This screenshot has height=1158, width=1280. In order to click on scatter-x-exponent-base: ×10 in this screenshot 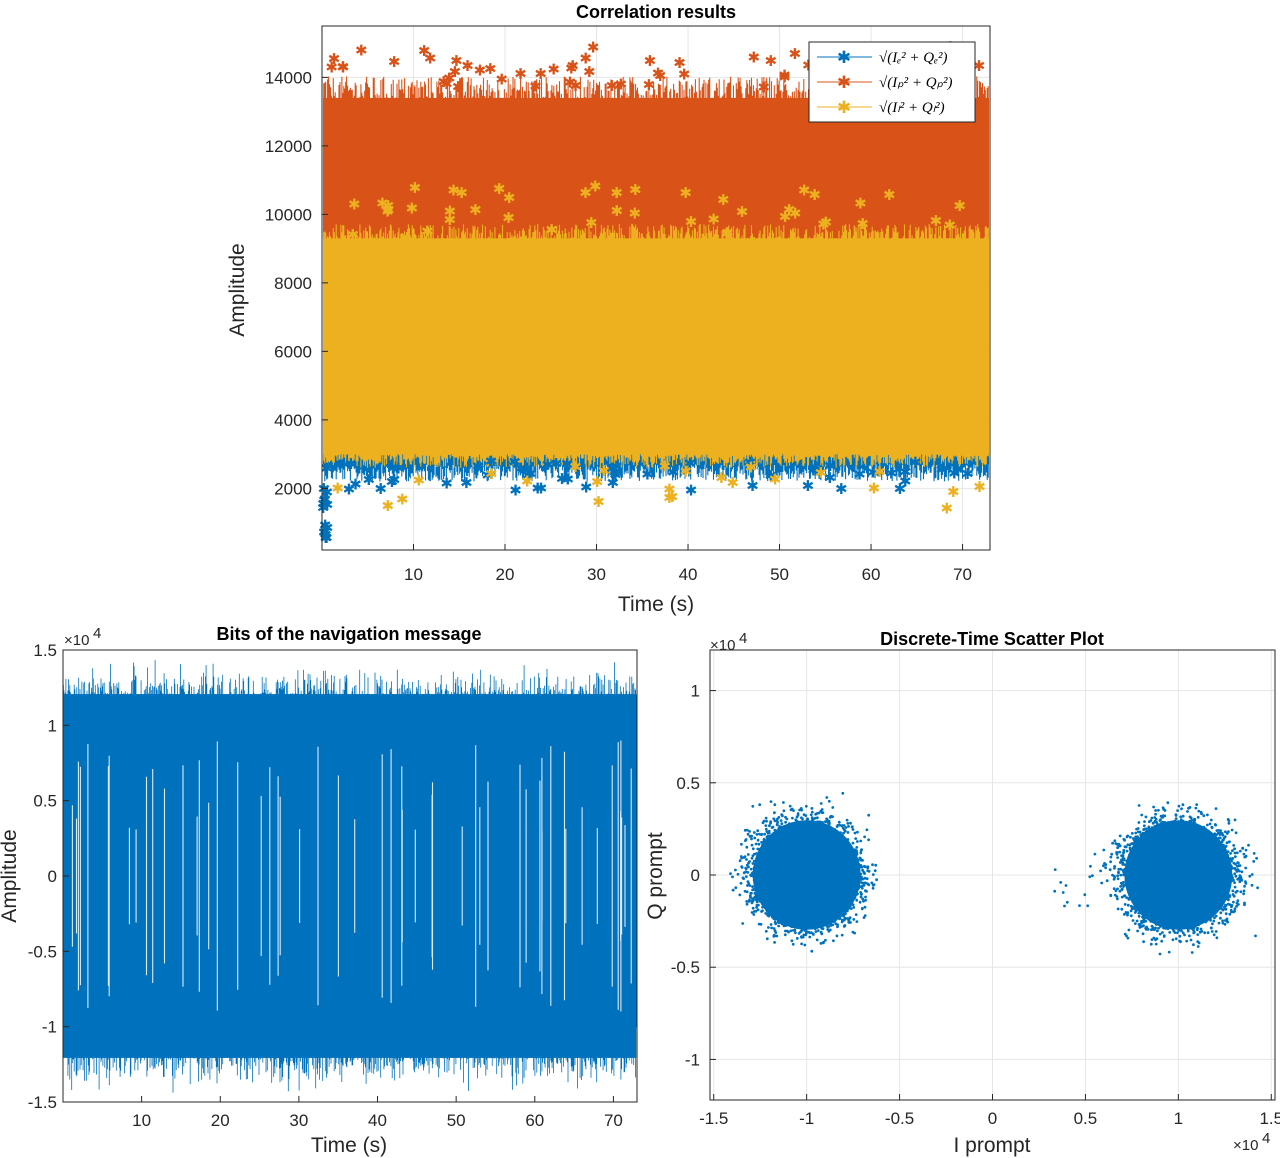, I will do `click(1245, 1145)`.